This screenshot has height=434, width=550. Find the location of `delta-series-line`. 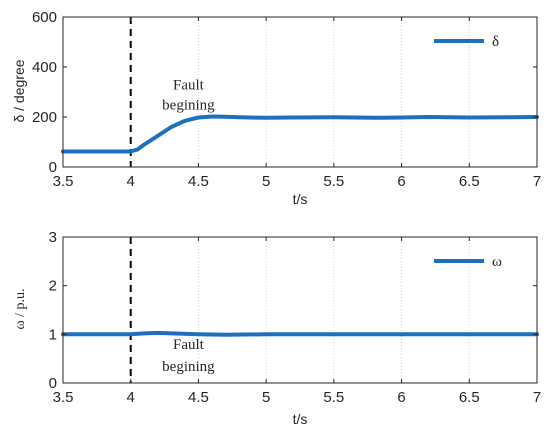

delta-series-line is located at coordinates (300, 134).